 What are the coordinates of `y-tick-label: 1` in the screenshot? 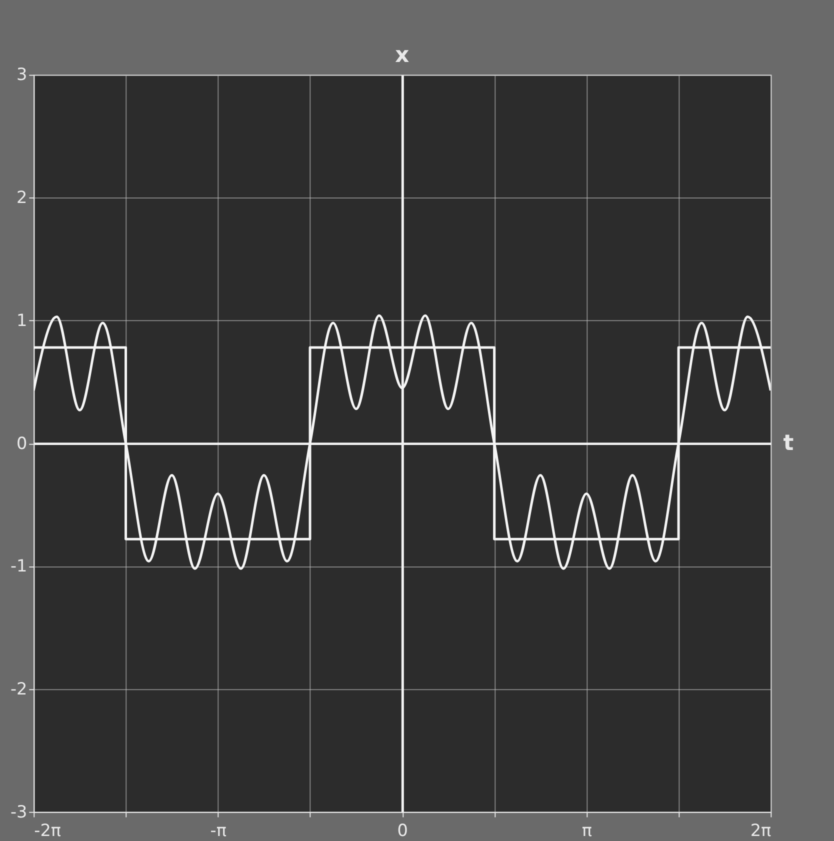 It's located at (22, 320).